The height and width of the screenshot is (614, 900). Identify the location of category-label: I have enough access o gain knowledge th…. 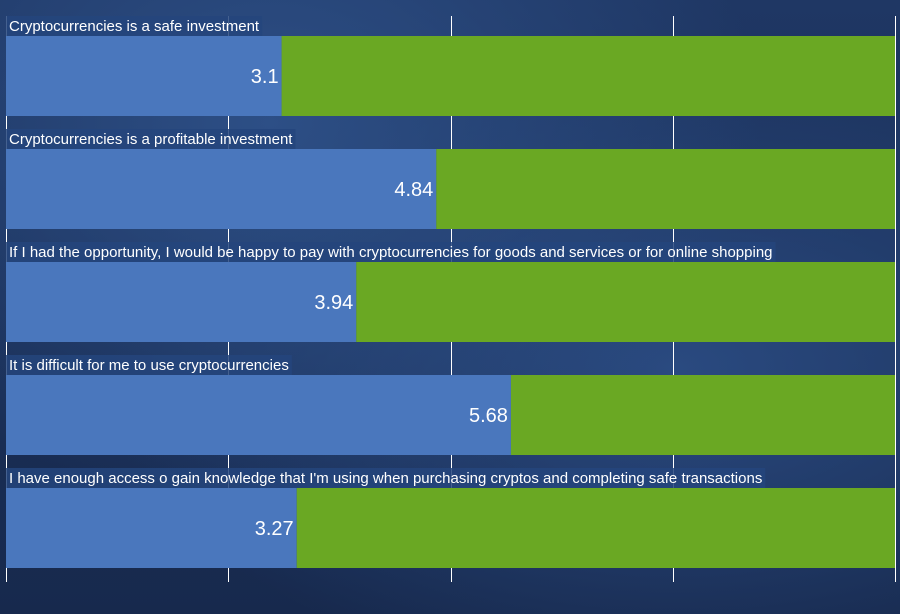
(385, 478).